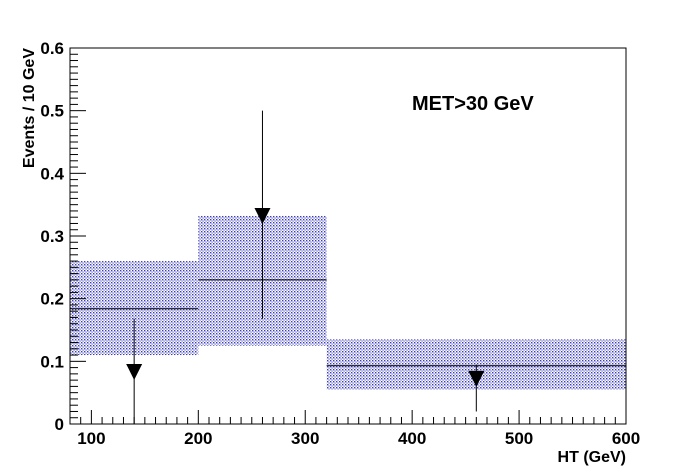  Describe the element at coordinates (473, 104) in the screenshot. I see `cut-annotation: MET>30 GeV` at that location.